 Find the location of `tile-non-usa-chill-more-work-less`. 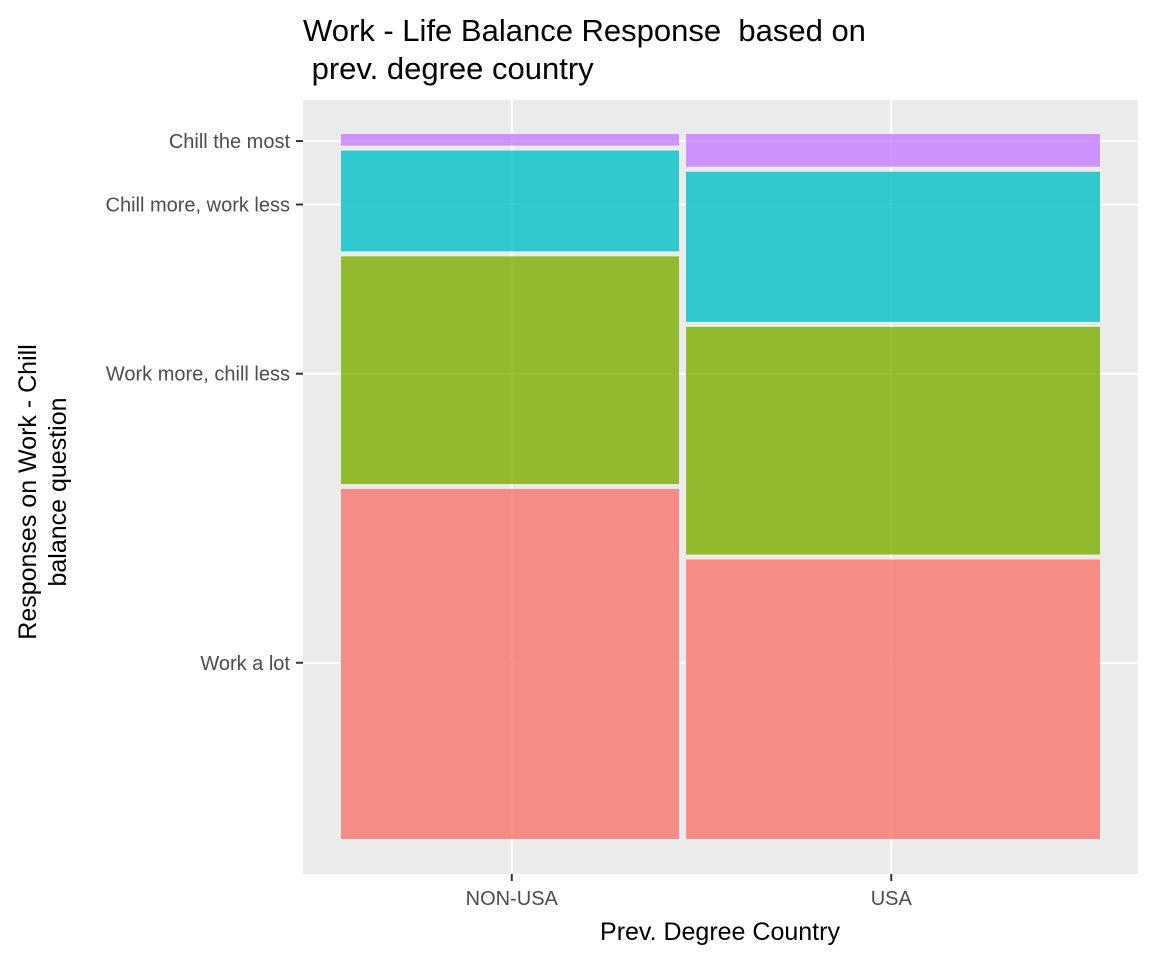

tile-non-usa-chill-more-work-less is located at coordinates (510, 201).